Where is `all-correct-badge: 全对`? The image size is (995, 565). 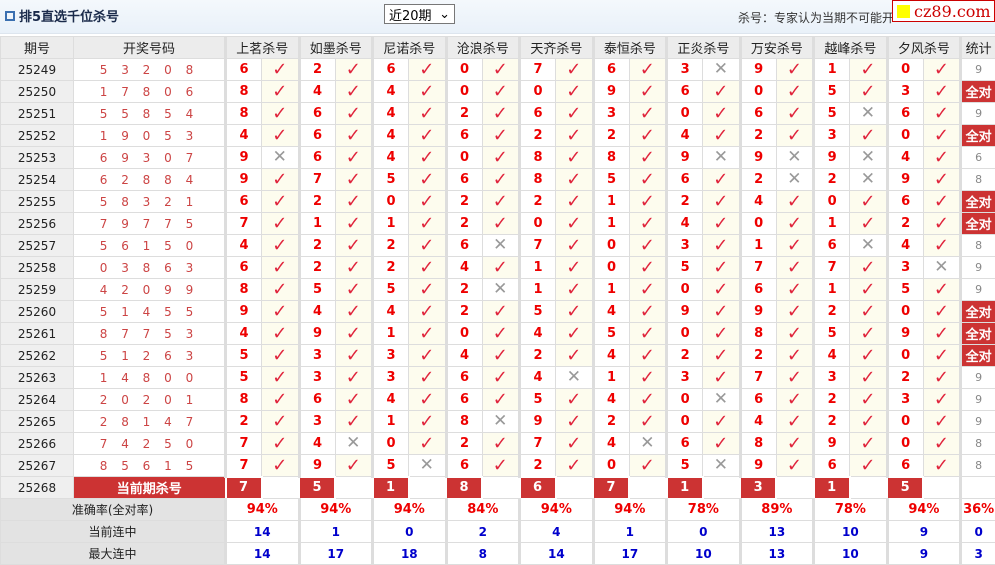 all-correct-badge: 全对 is located at coordinates (978, 202).